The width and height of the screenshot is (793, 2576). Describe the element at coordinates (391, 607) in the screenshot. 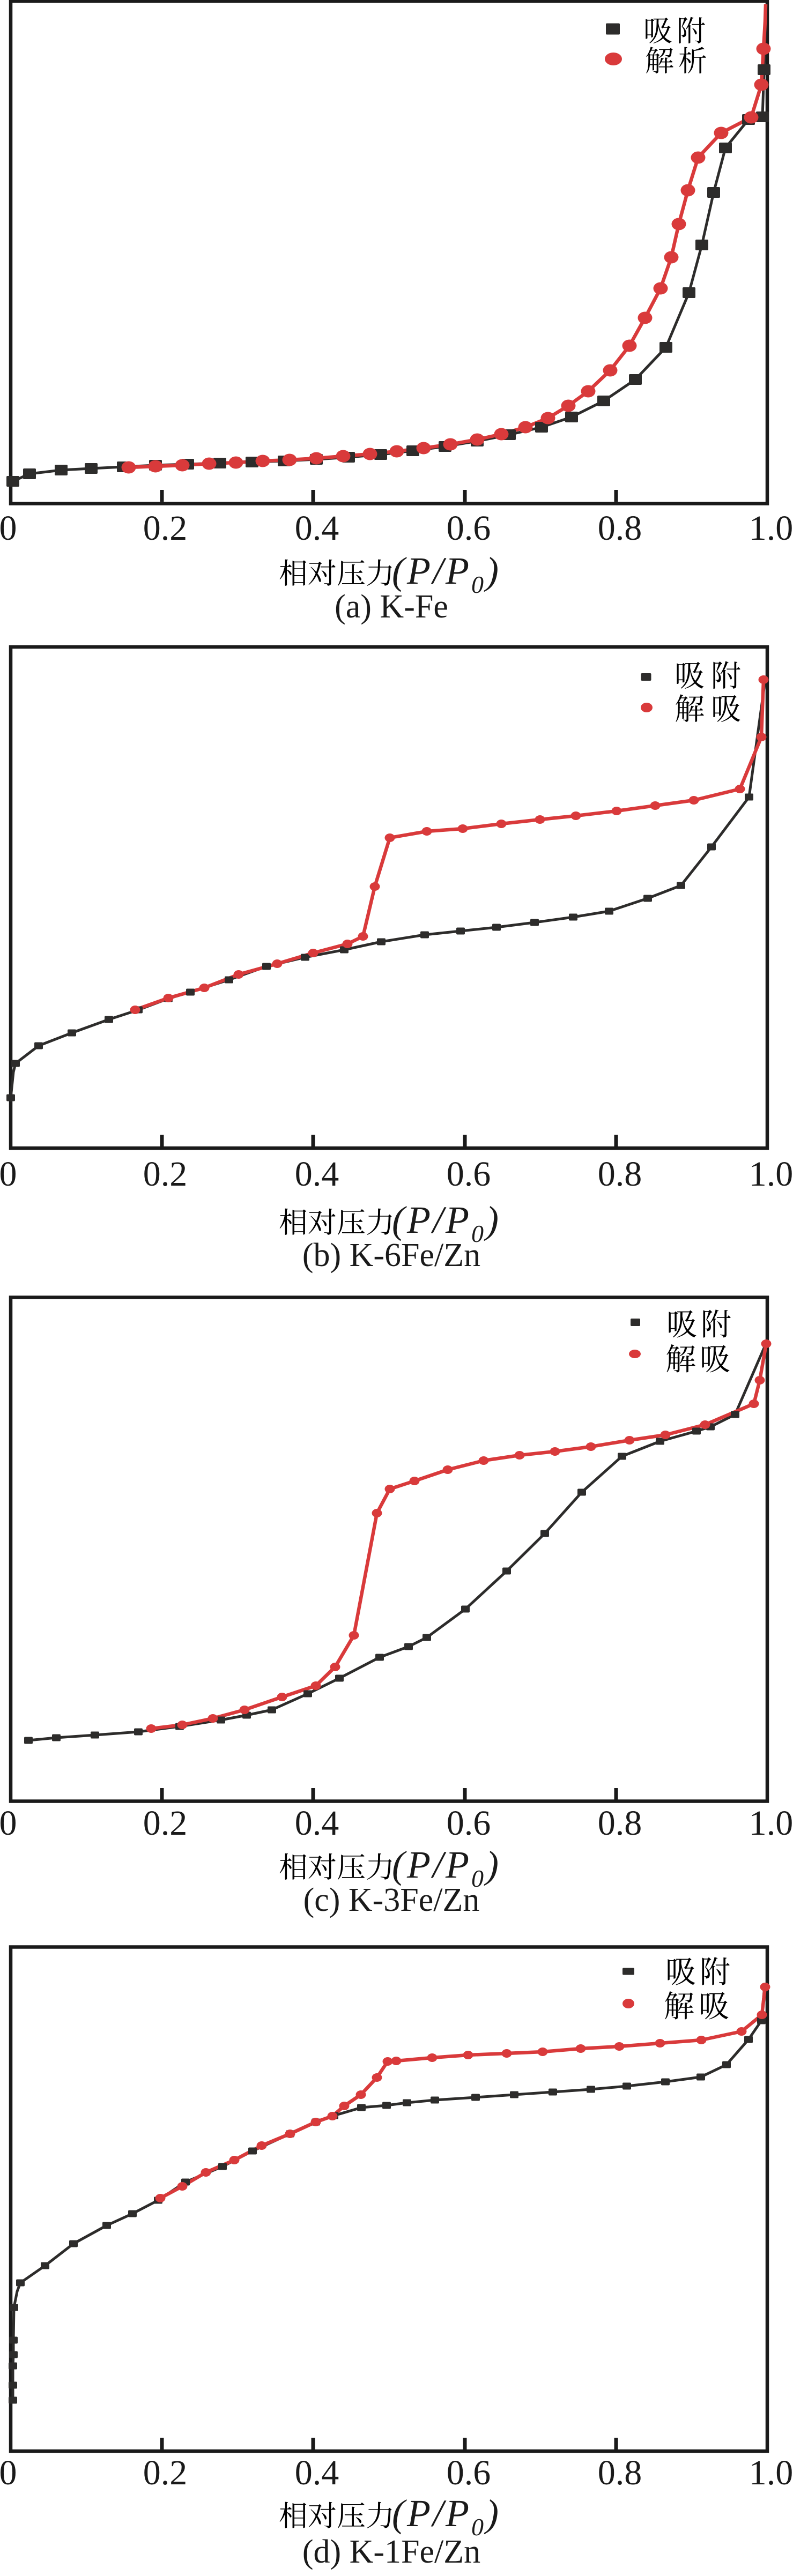

I see `svg-text: (a) K-Fe` at that location.